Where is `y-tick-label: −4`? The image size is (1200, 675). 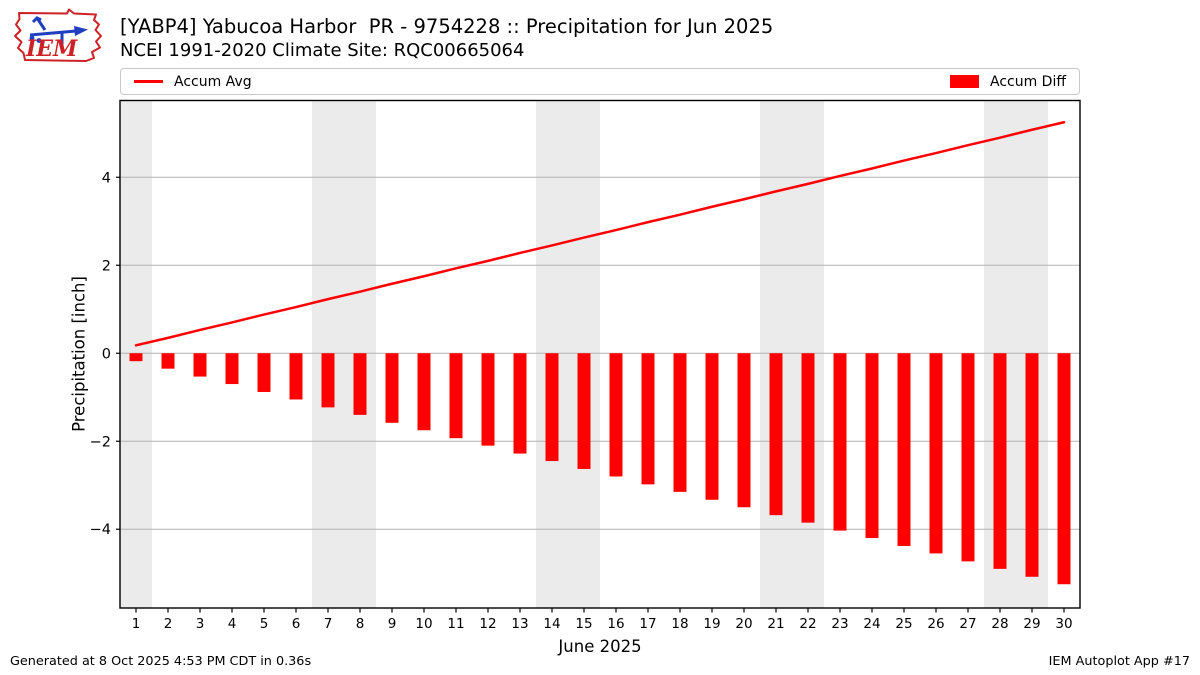
y-tick-label: −4 is located at coordinates (100, 530).